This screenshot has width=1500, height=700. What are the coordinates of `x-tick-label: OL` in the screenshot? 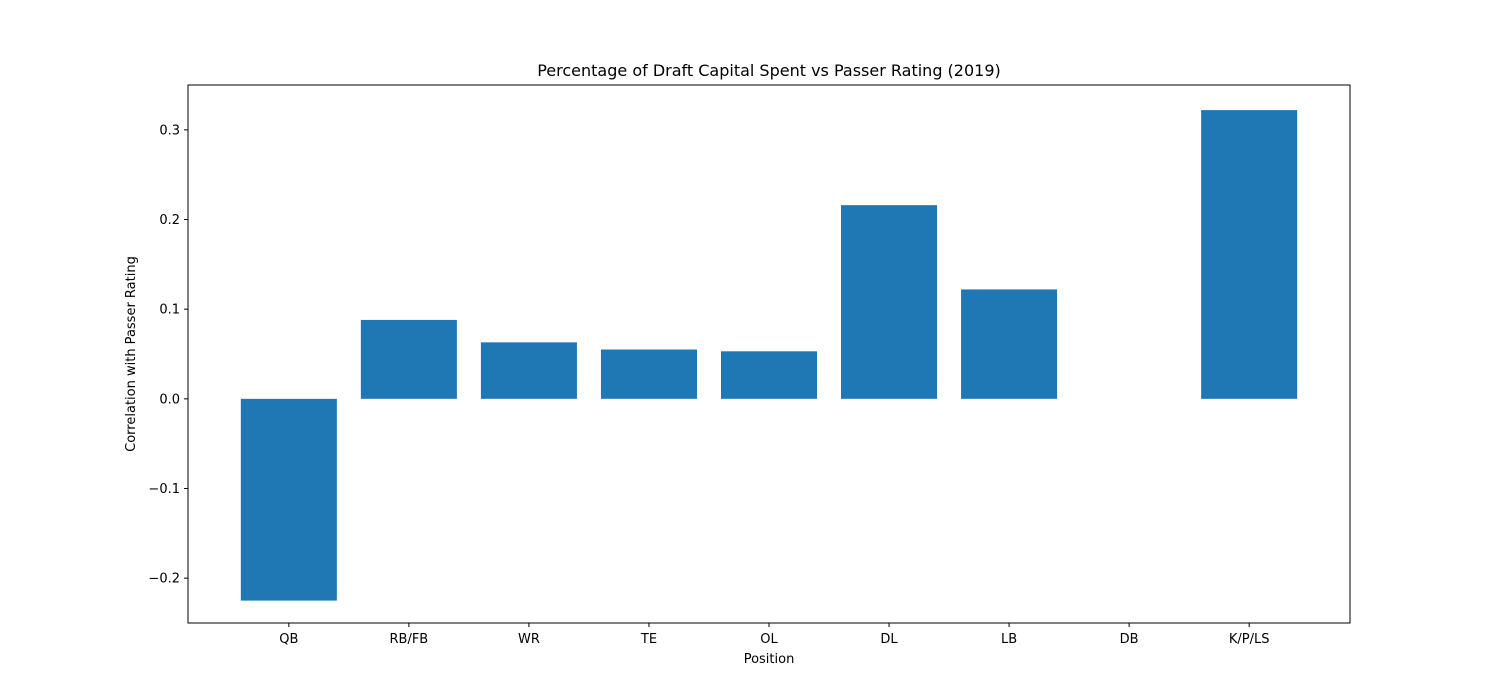 It's located at (769, 639).